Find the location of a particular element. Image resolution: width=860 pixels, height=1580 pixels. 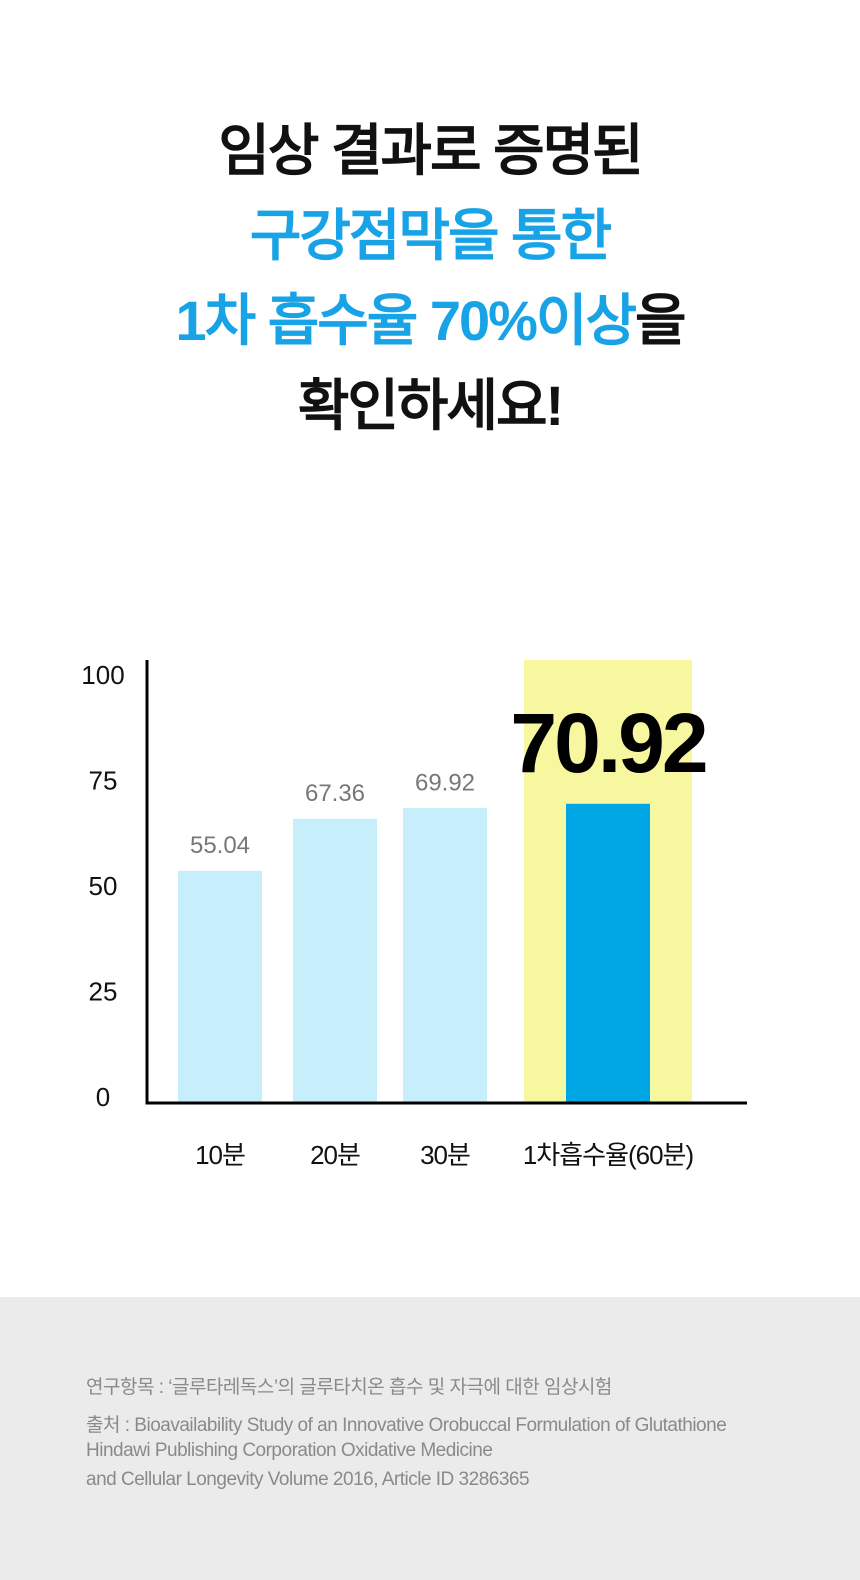

headline-line: 1차 흡수율 70%이상을 is located at coordinates (430, 320).